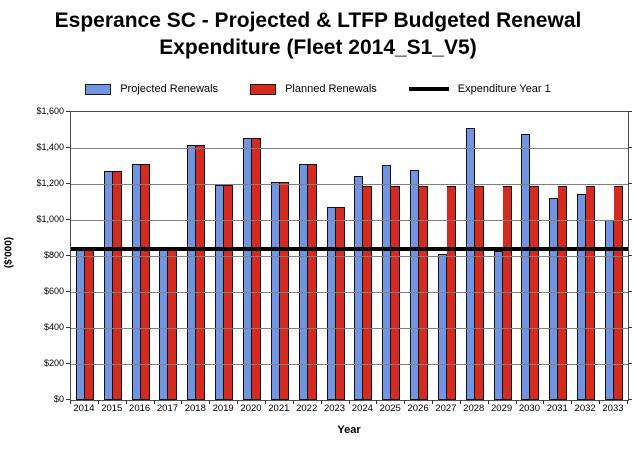 The image size is (636, 453). Describe the element at coordinates (164, 324) in the screenshot. I see `bar-projected-renewals-2017` at that location.